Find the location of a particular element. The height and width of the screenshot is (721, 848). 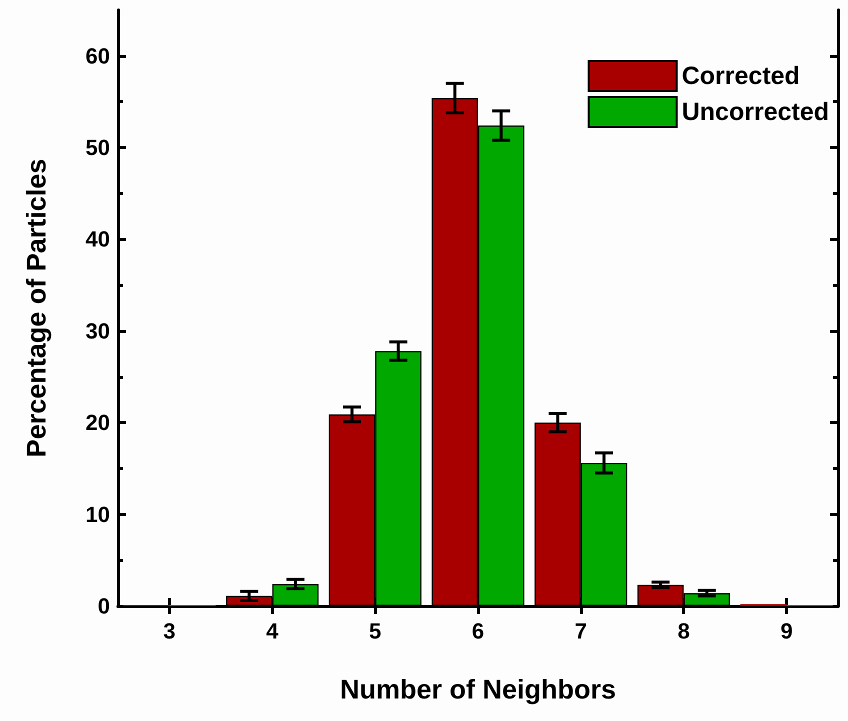

x-tick-label: 9 is located at coordinates (786, 631).